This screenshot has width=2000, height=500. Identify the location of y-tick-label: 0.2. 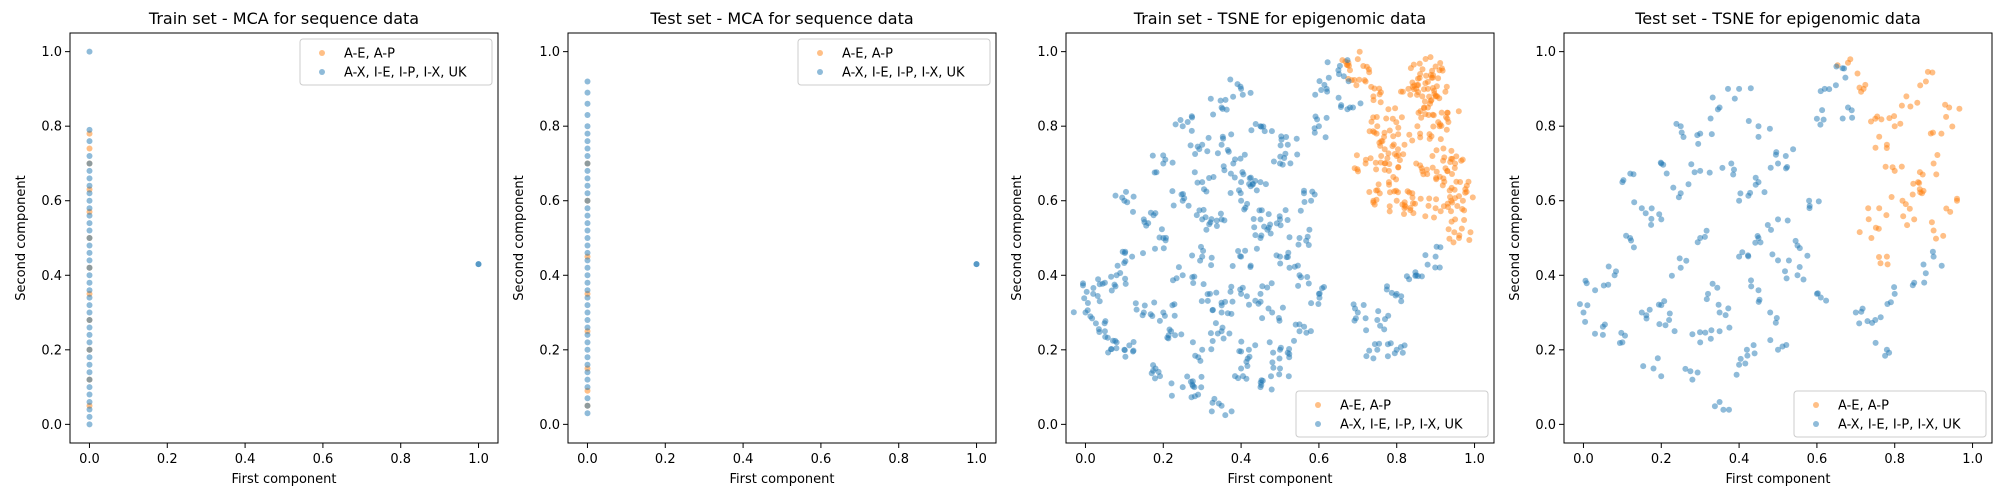
(549, 350).